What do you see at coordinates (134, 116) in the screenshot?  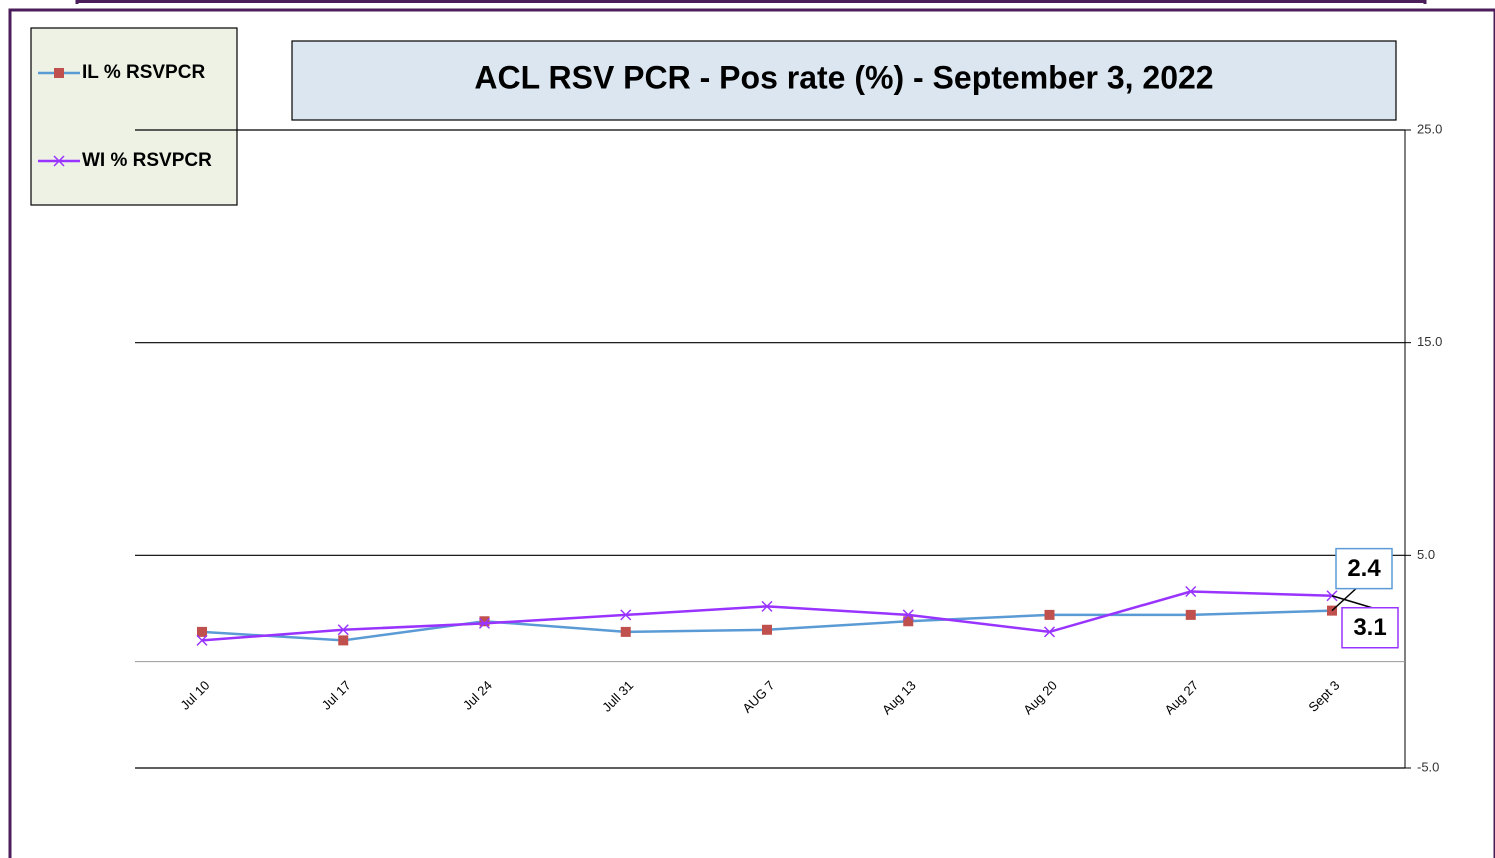 I see `legend` at bounding box center [134, 116].